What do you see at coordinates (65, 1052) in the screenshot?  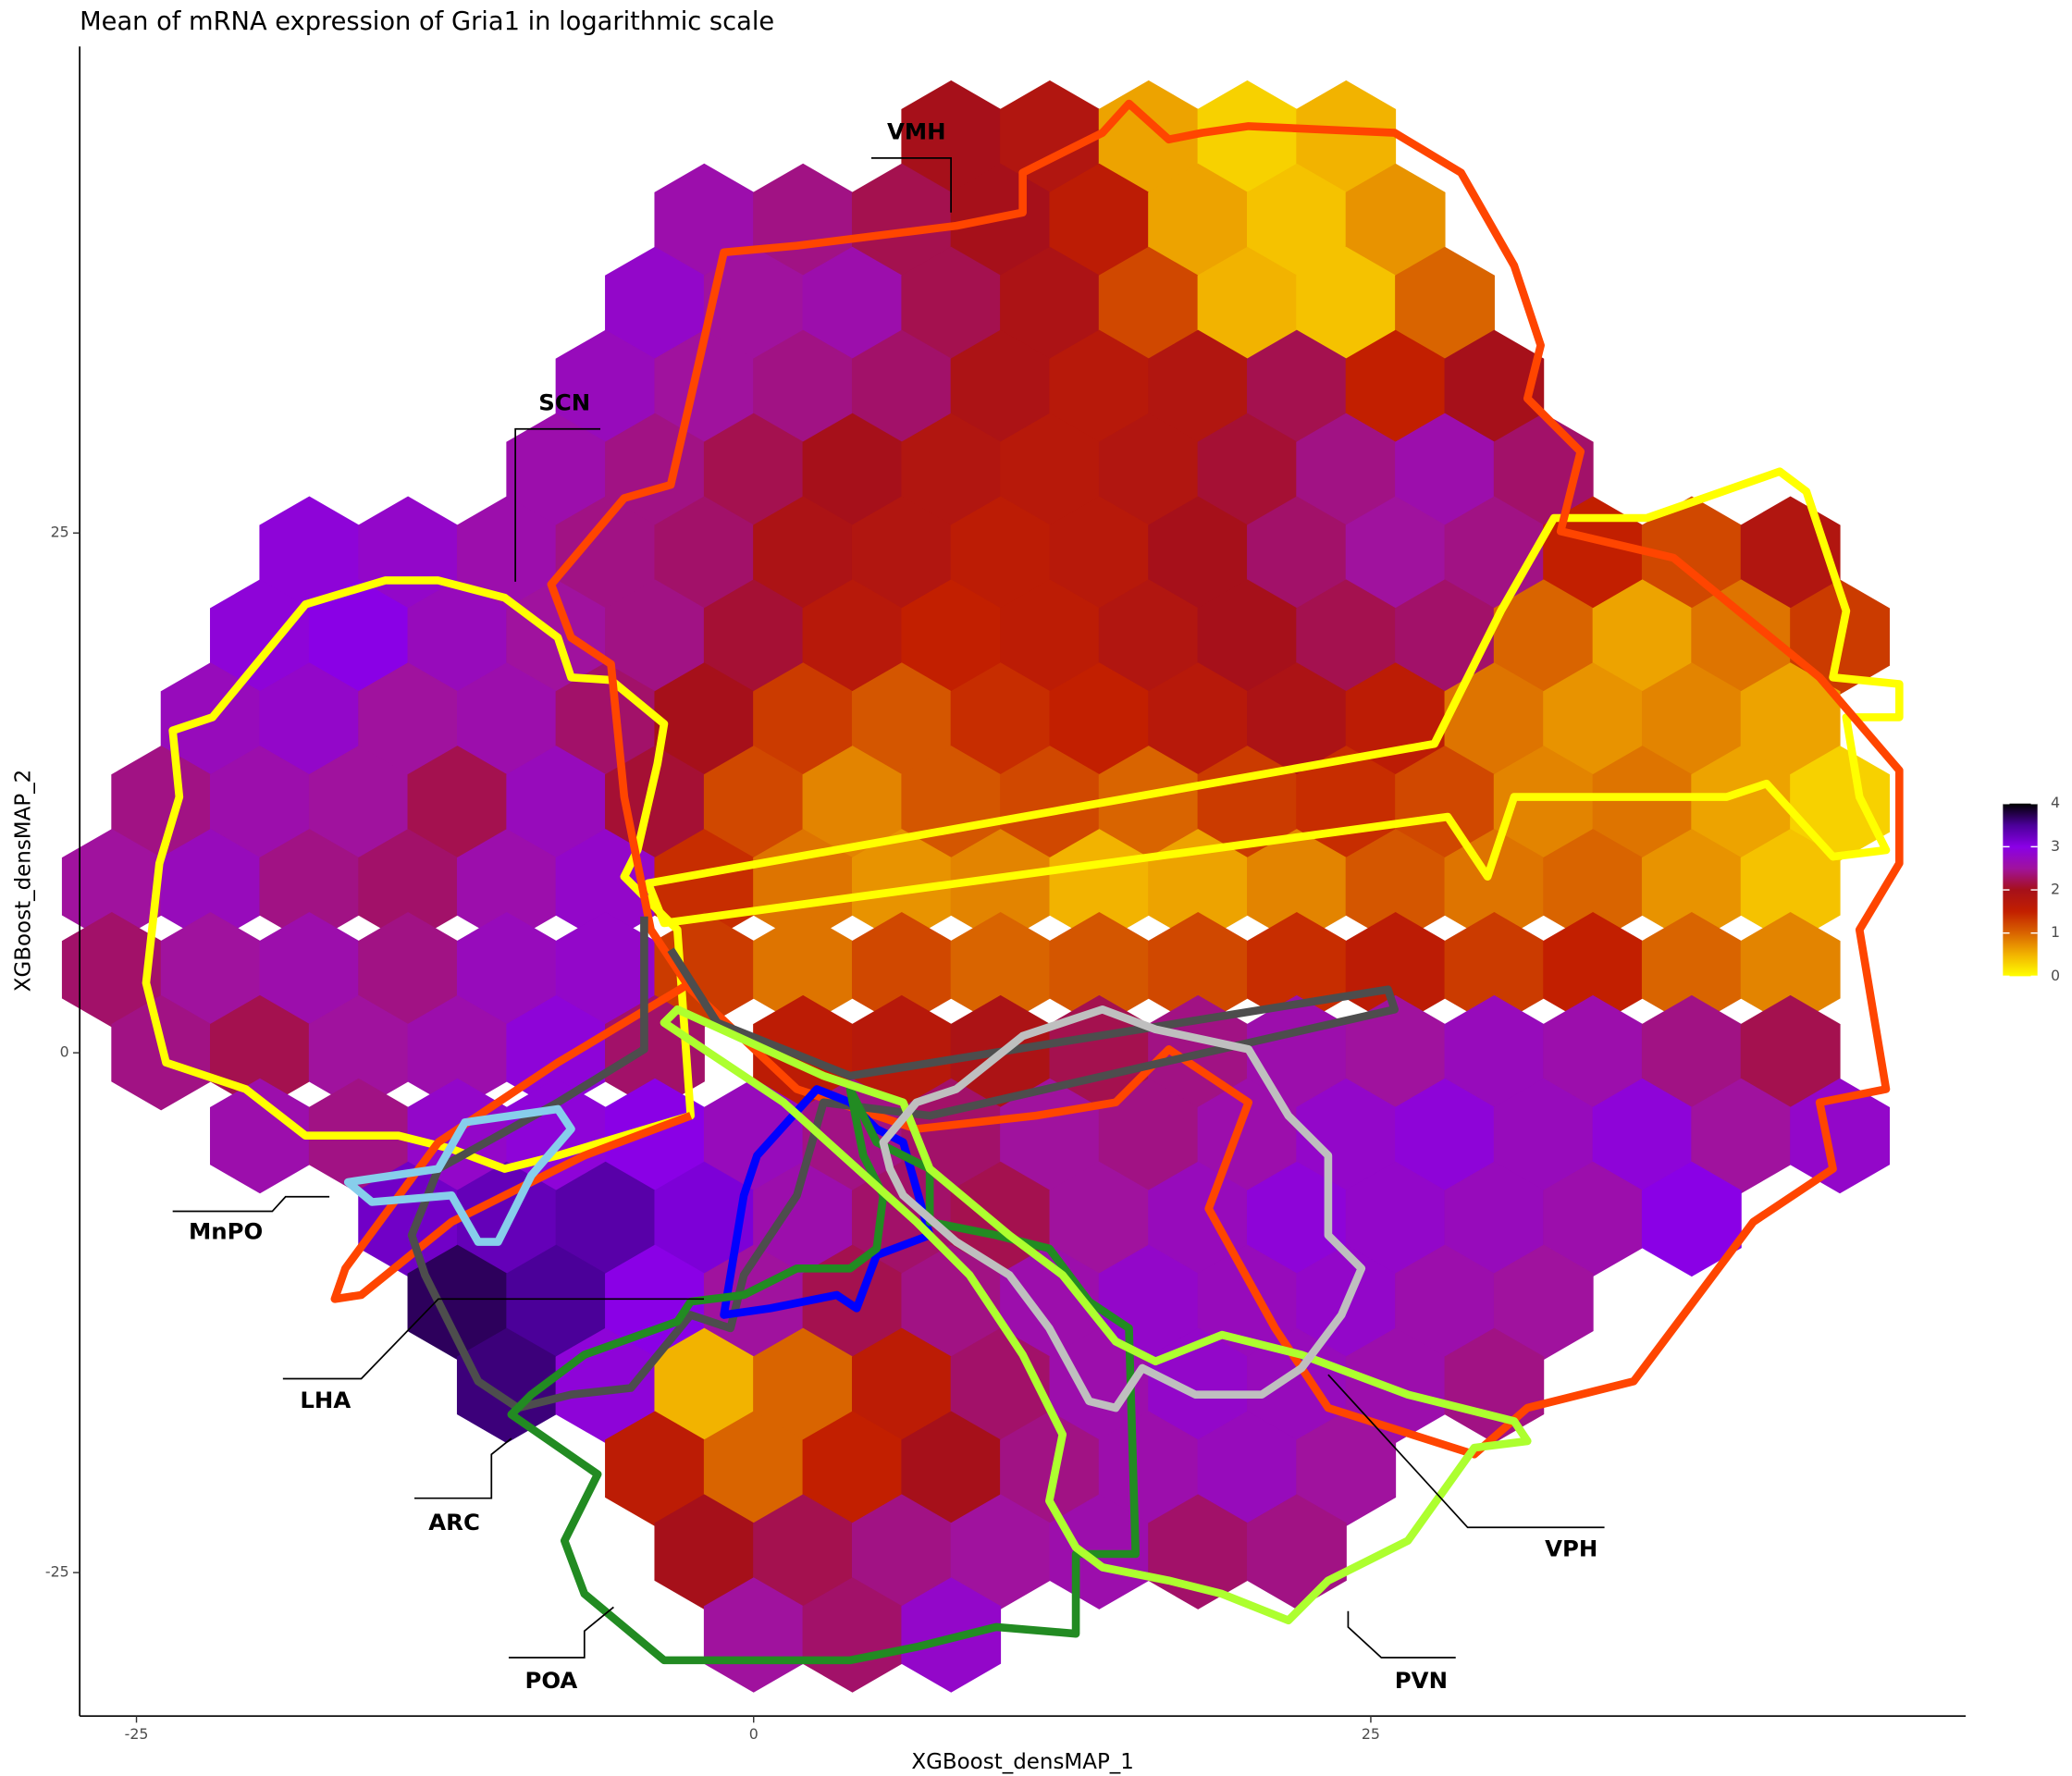 I see `y-tick-label: 0` at bounding box center [65, 1052].